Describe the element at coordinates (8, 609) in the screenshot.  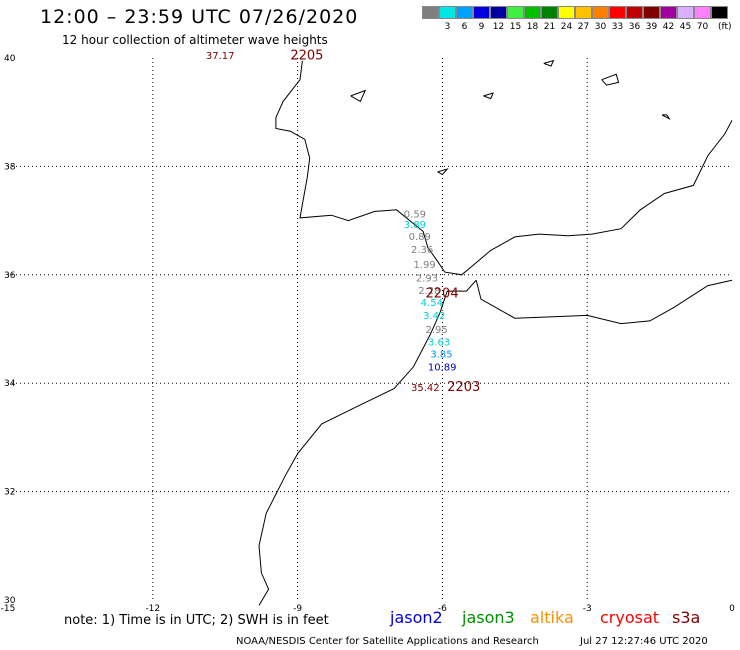
I see `x-tick-label: -15` at that location.